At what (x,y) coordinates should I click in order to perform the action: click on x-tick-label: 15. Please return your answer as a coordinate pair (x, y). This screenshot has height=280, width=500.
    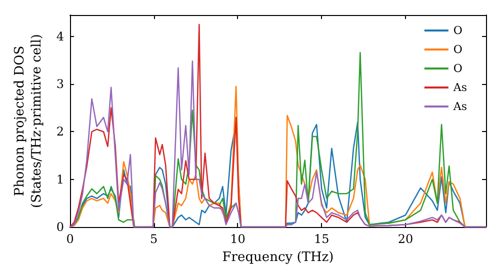
    Looking at the image, I should click on (322, 239).